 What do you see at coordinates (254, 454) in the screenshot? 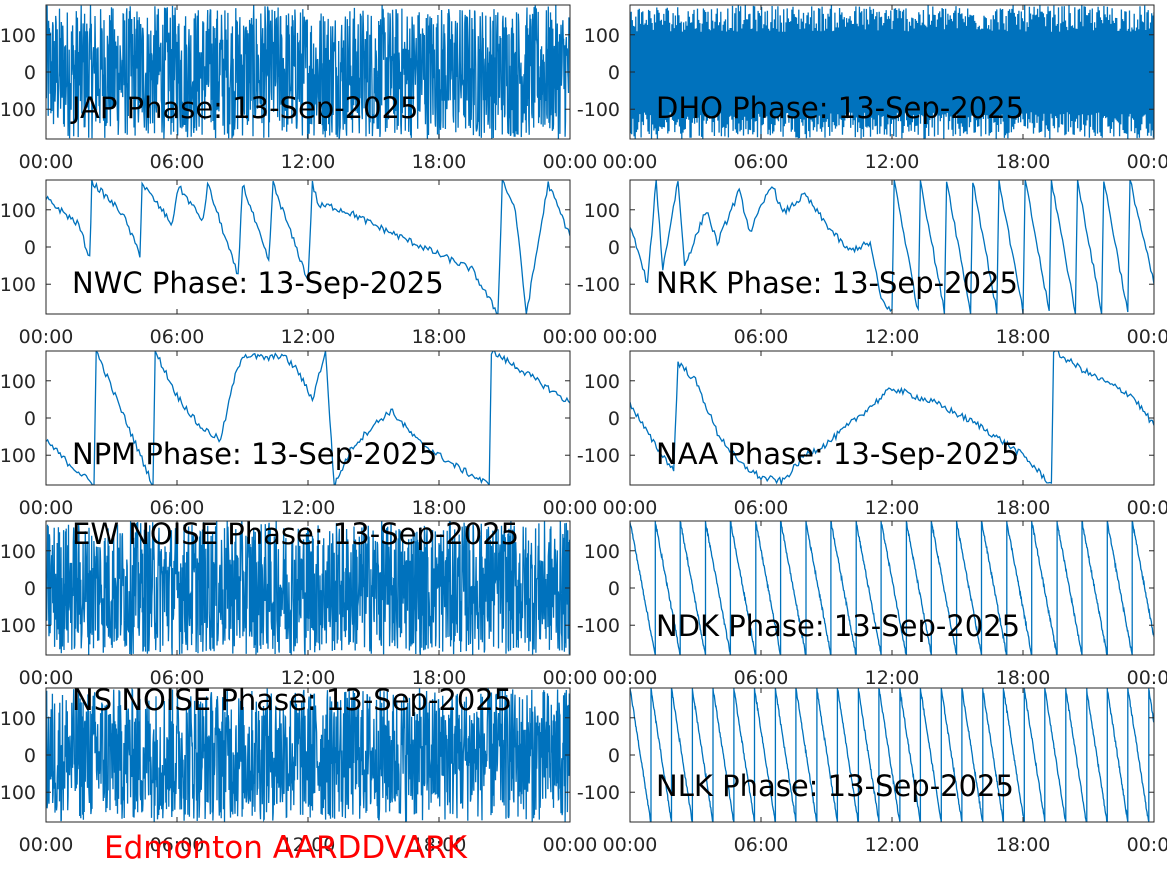
I see `panel-title: NPM Phase: 13-Sep-2025` at bounding box center [254, 454].